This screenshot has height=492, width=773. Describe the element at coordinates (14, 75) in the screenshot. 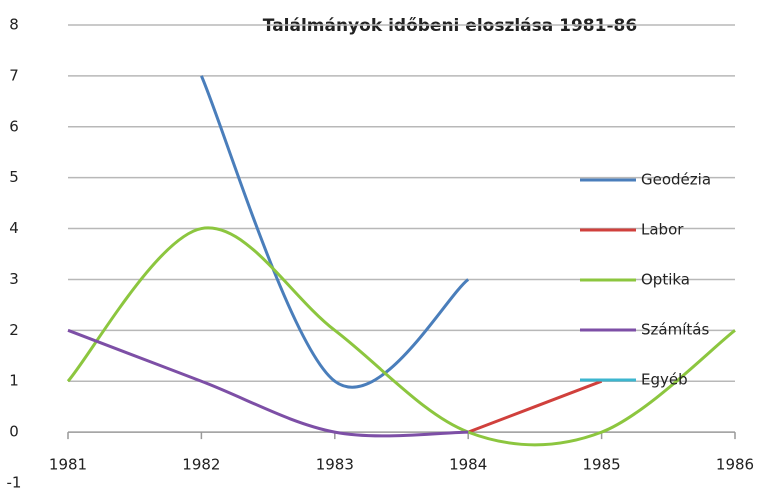

I see `y-tick-label: 7` at that location.